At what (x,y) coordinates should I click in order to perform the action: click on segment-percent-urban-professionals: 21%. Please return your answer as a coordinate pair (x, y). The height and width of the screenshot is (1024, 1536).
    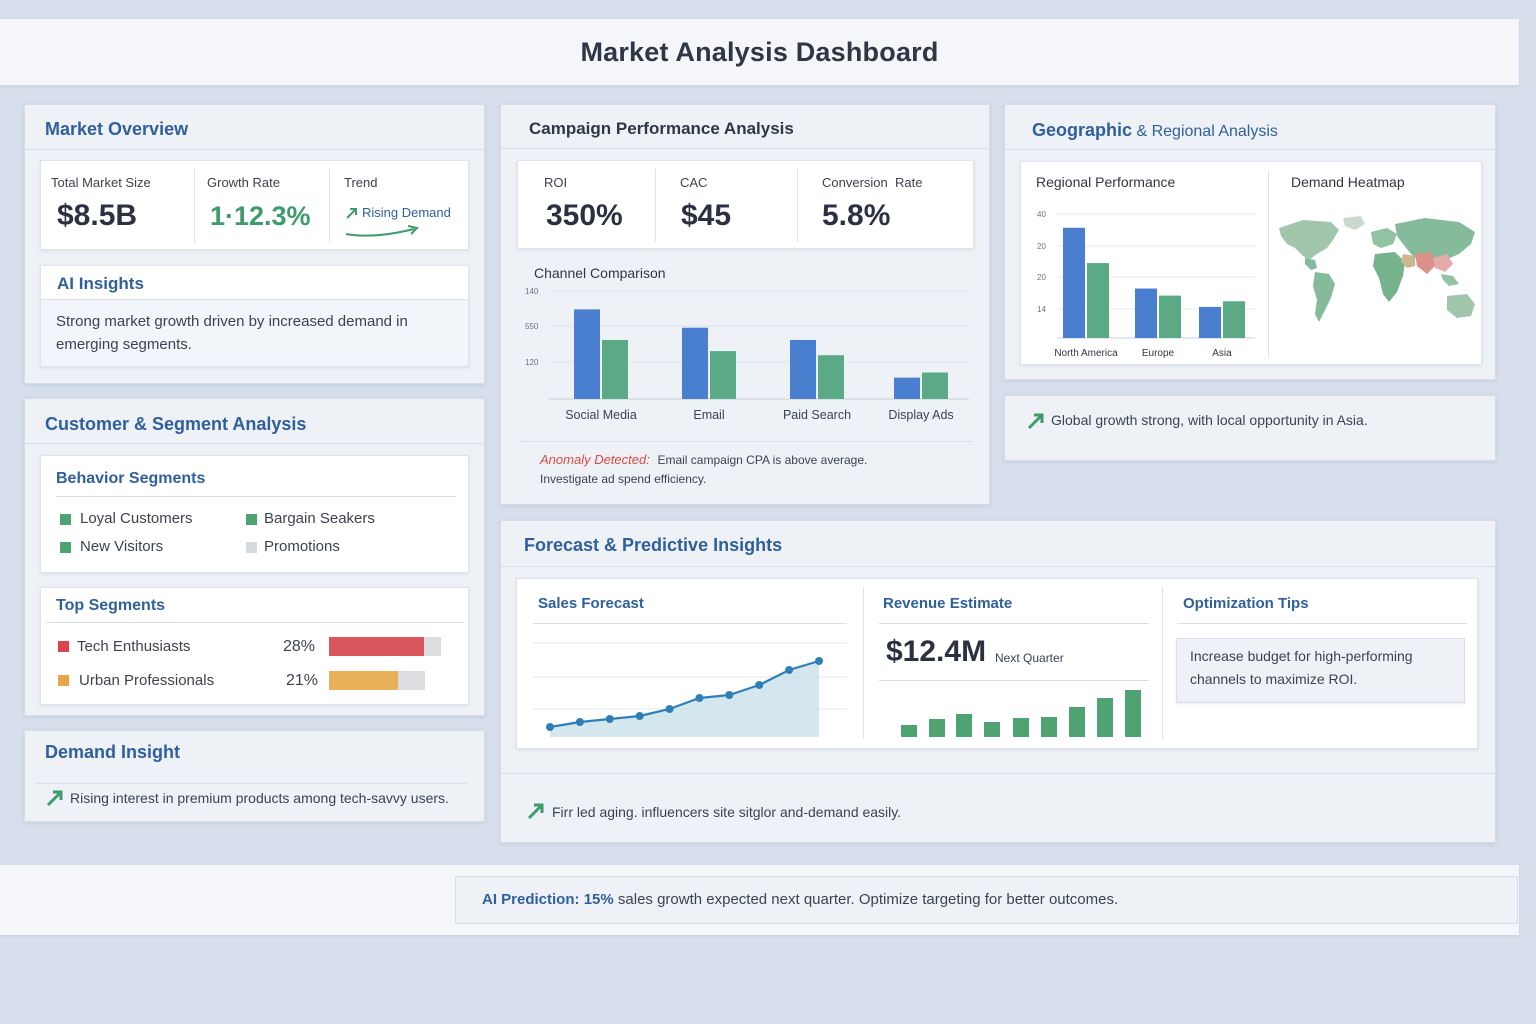
    Looking at the image, I should click on (302, 680).